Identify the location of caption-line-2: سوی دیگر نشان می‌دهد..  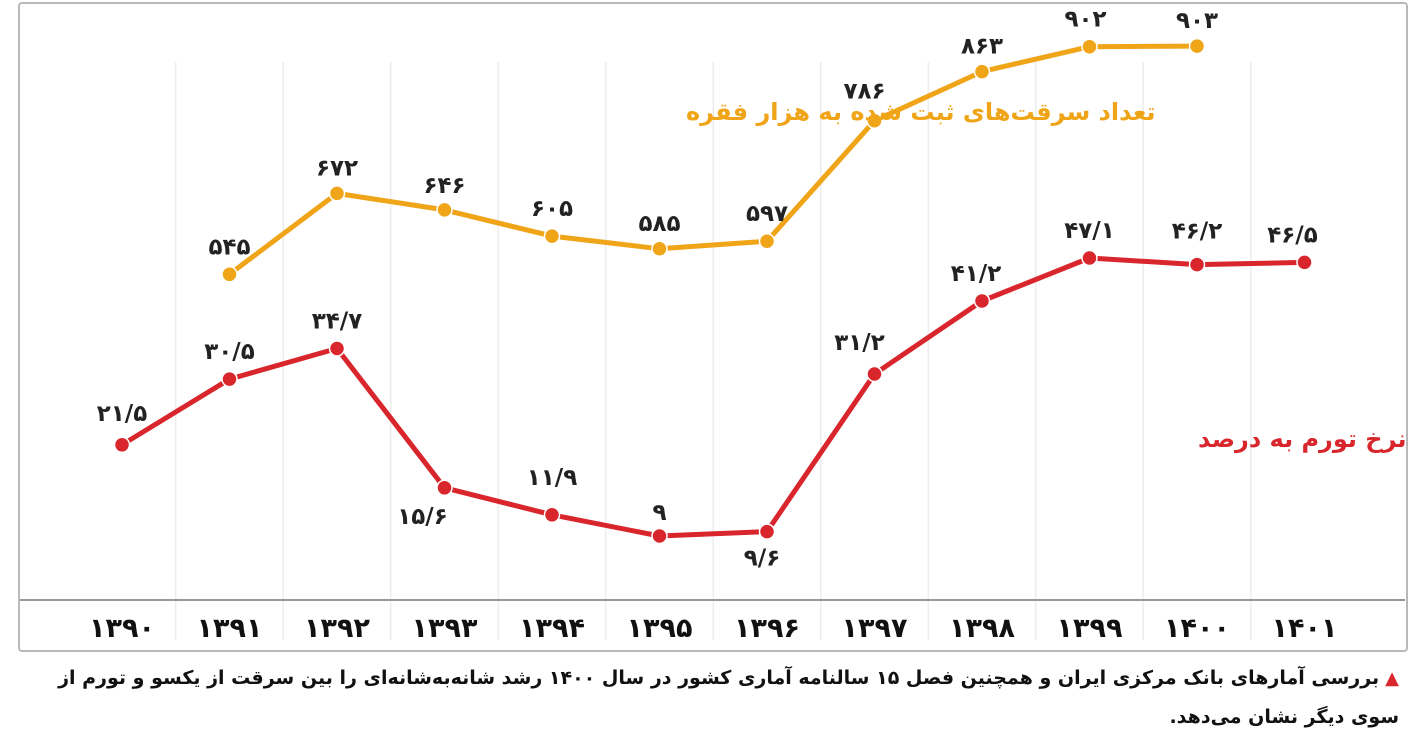
(709, 717).